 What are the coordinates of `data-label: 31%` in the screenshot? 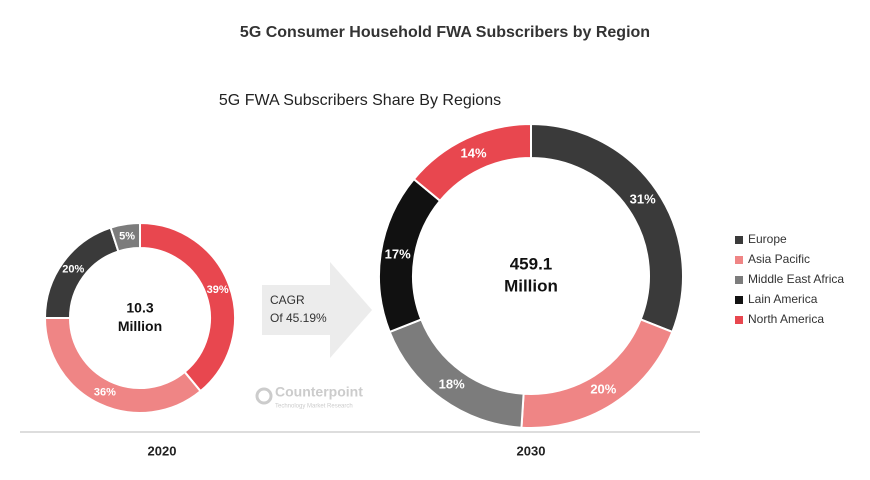 It's located at (643, 199).